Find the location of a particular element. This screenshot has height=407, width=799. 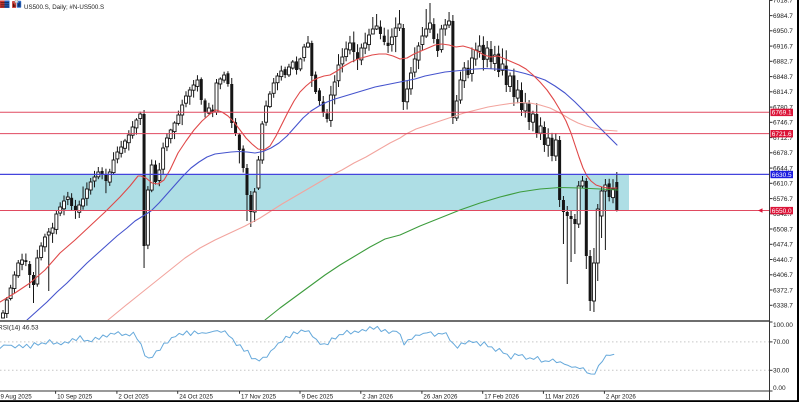

svg-text: 30.00 is located at coordinates (781, 371).